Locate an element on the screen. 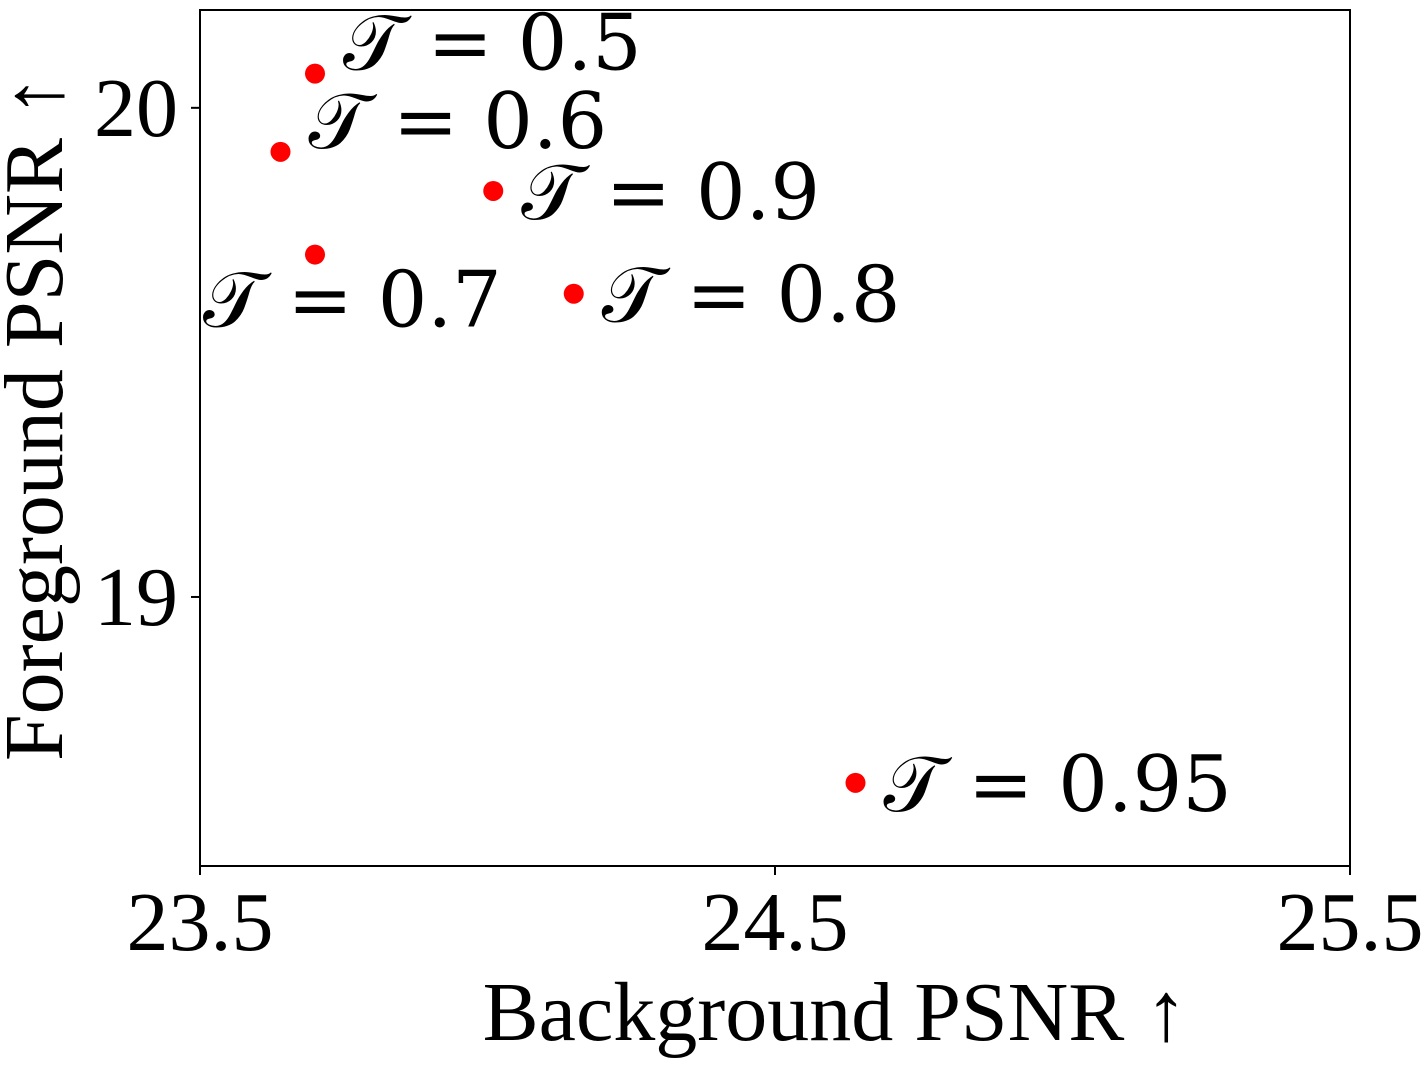  data-point-label: 𝒯 = 0.6 is located at coordinates (458, 122).